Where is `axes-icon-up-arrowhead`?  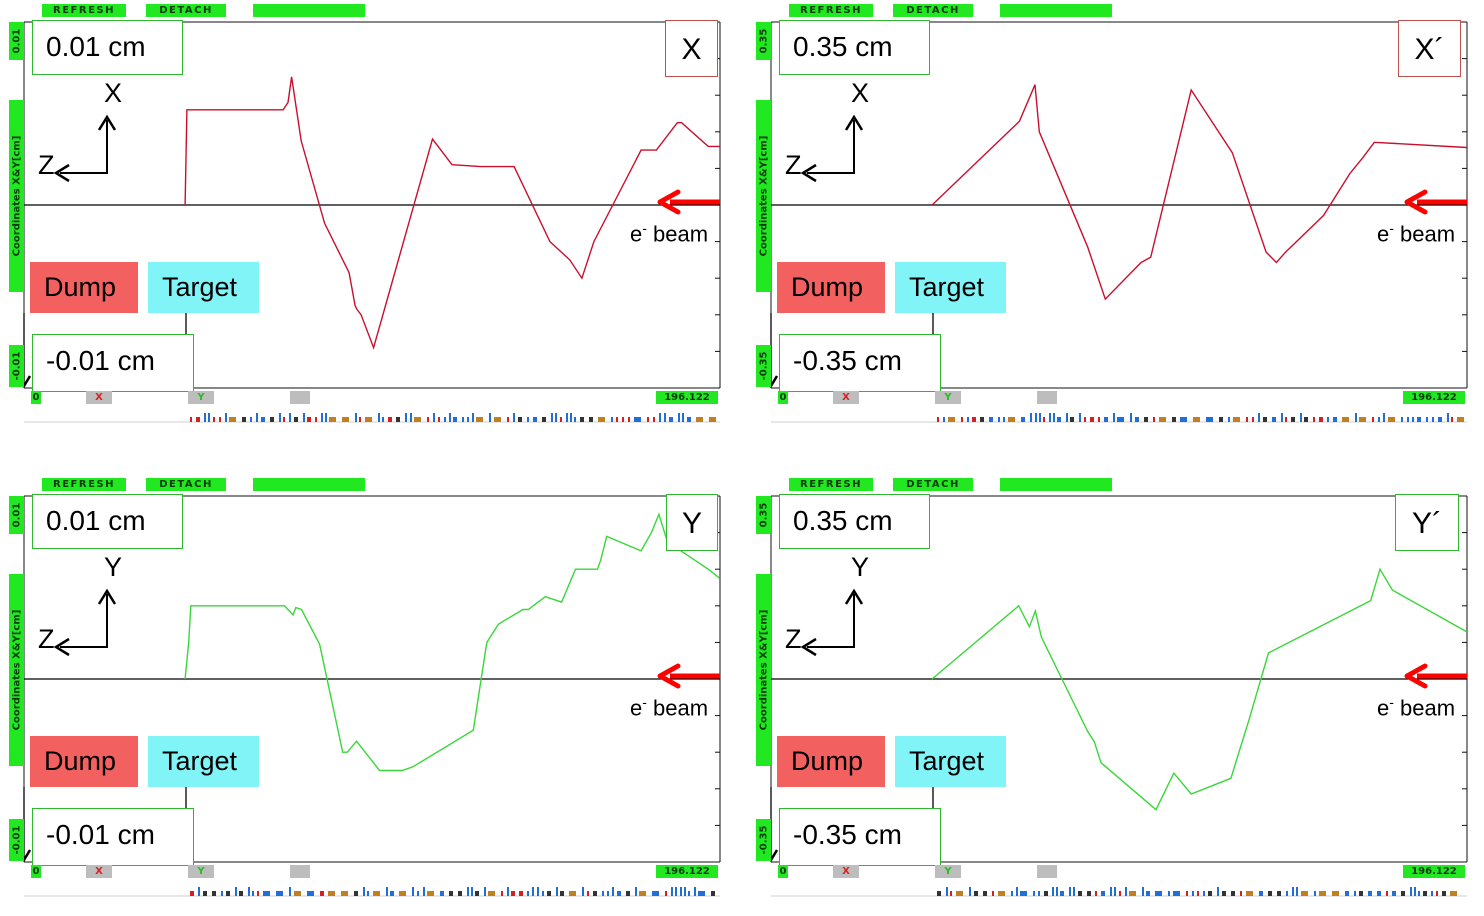
axes-icon-up-arrowhead is located at coordinates (107, 596).